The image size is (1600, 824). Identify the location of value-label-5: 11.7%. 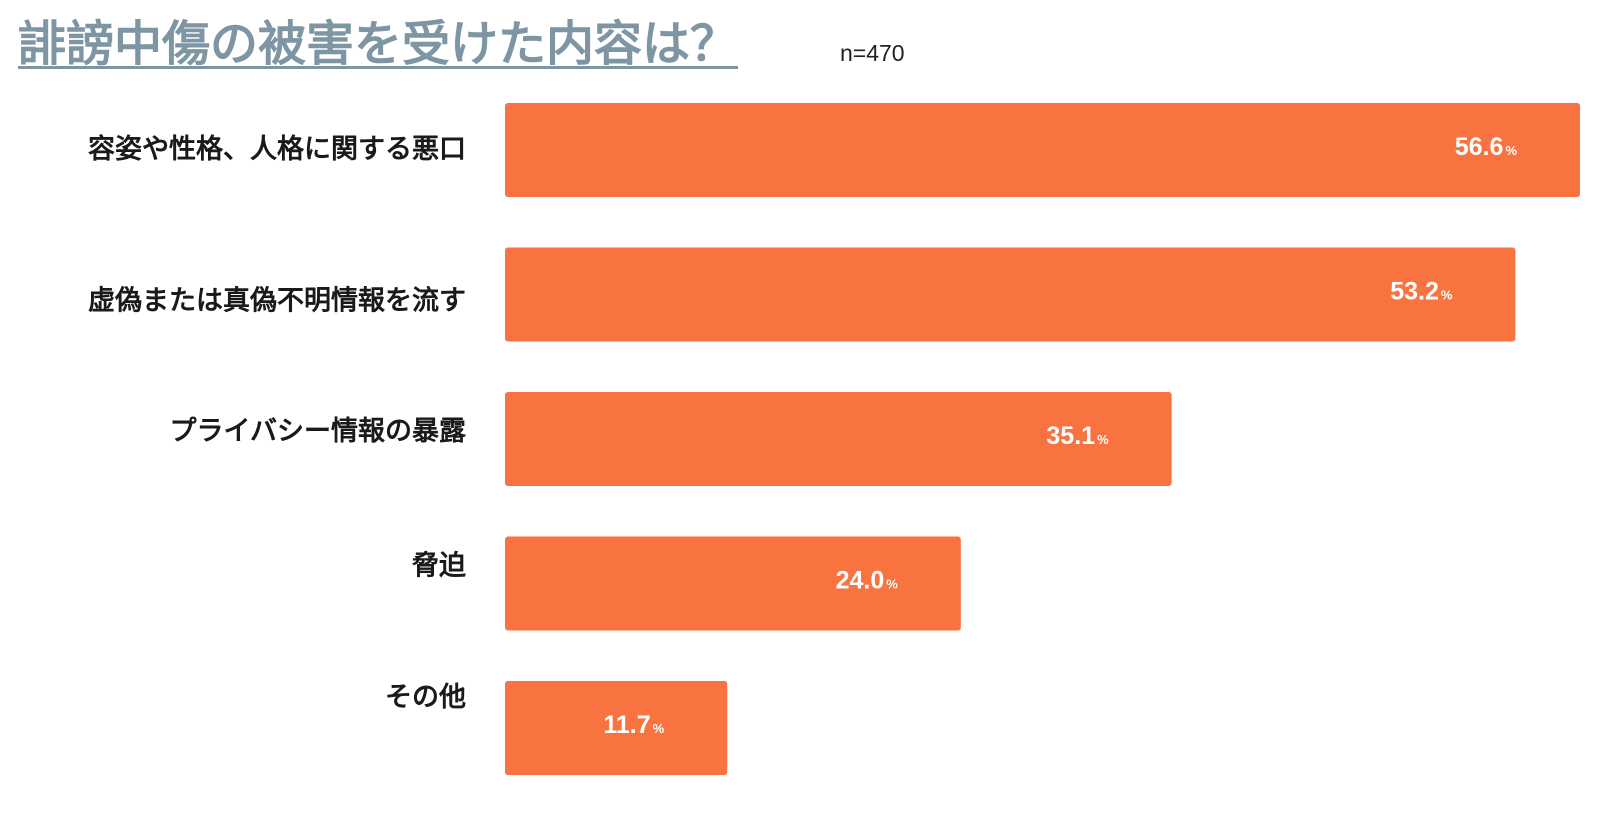
(633, 725).